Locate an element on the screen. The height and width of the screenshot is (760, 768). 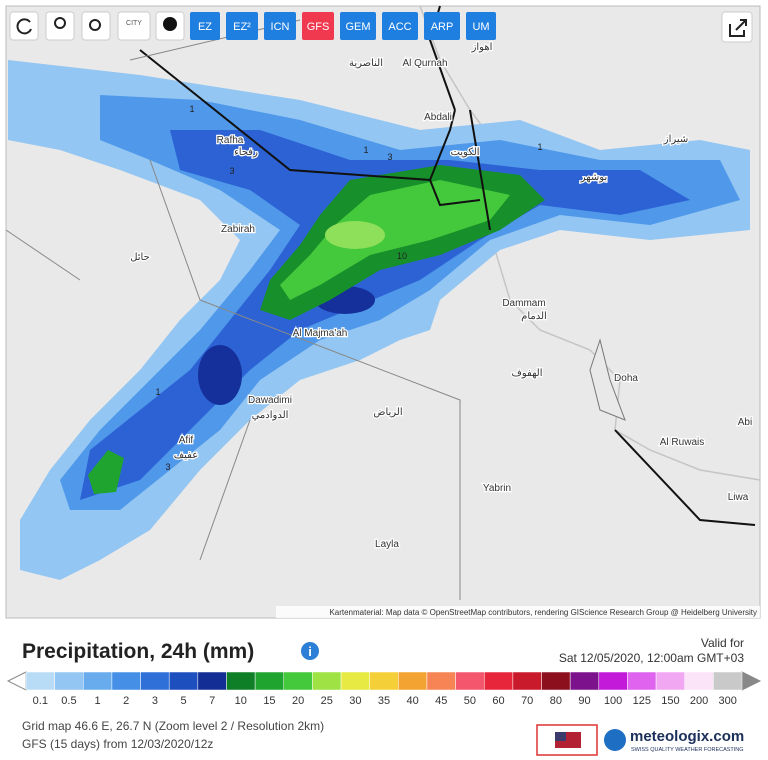
info-icon: i is located at coordinates (310, 651).